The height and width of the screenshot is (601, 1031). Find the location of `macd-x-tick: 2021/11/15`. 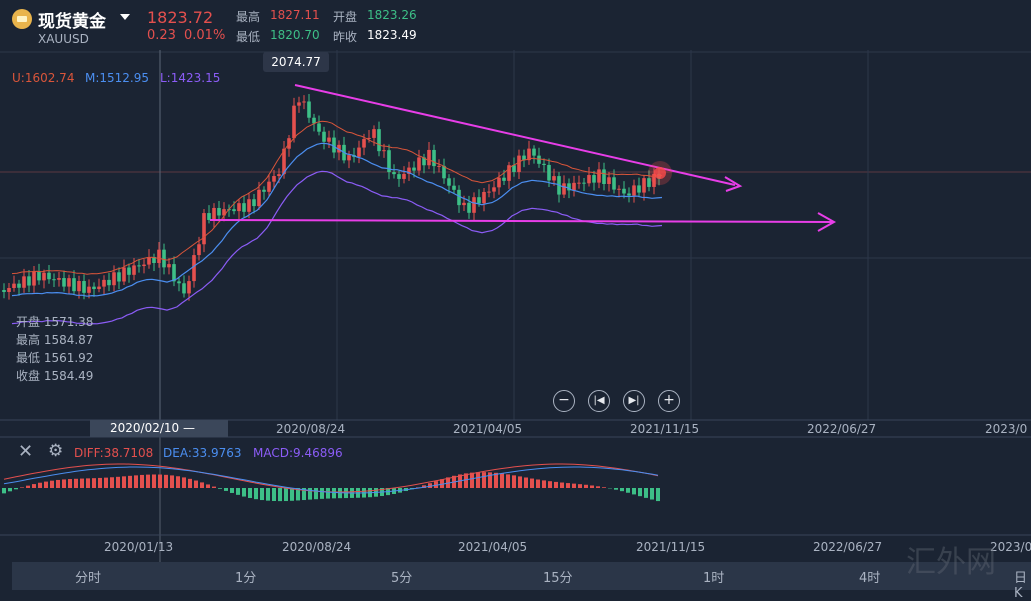

macd-x-tick: 2021/11/15 is located at coordinates (670, 547).